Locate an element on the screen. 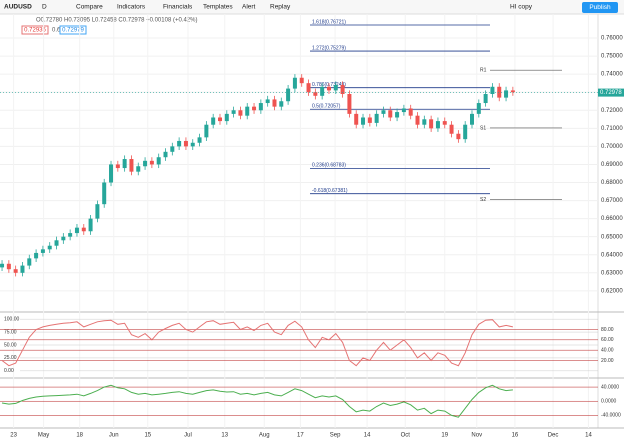 The height and width of the screenshot is (441, 624). y-tick-label: 0.64000 is located at coordinates (612, 255).